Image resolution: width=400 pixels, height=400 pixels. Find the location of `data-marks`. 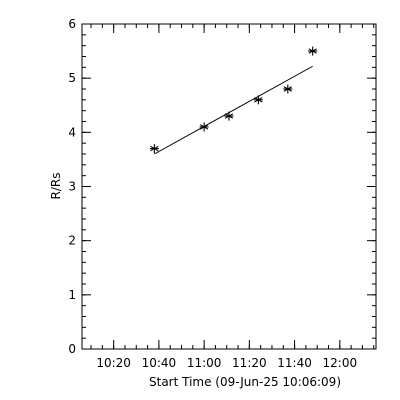

data-marks is located at coordinates (233, 100).